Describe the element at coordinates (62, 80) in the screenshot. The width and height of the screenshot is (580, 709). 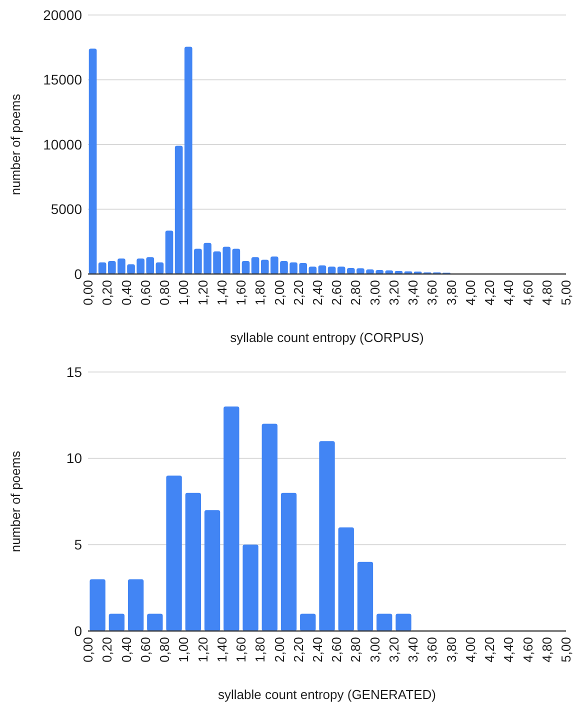
I see `y-tick-label: 15000` at that location.